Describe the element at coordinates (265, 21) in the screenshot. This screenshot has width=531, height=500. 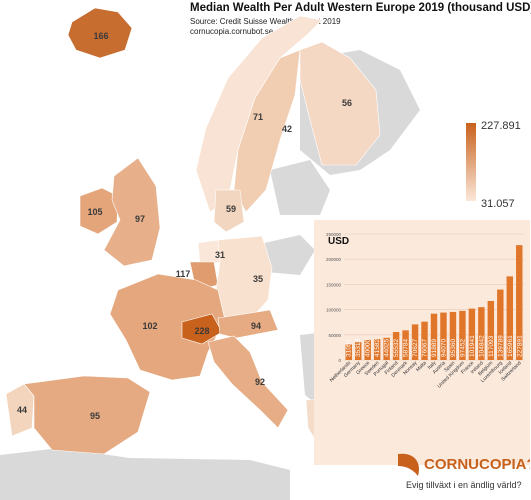
I see `source-note: Source: Credit Suisse Wealth Report 2019` at that location.